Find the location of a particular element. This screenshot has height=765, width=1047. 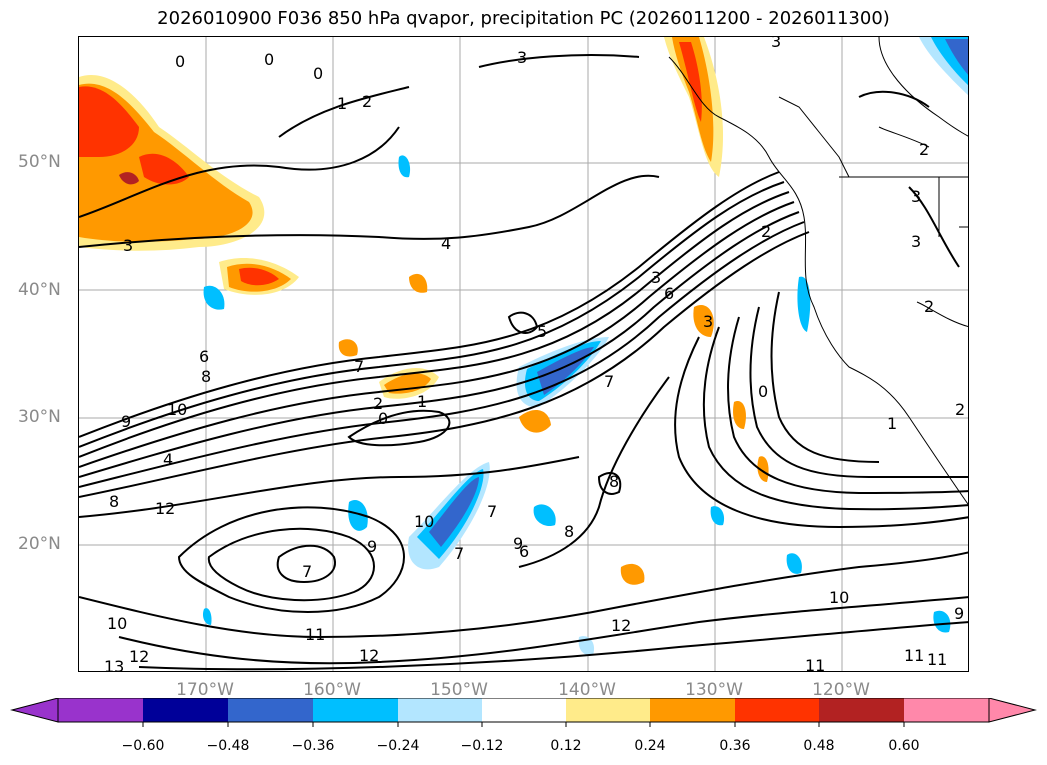

lat-label-20n: 20°N is located at coordinates (39, 544).